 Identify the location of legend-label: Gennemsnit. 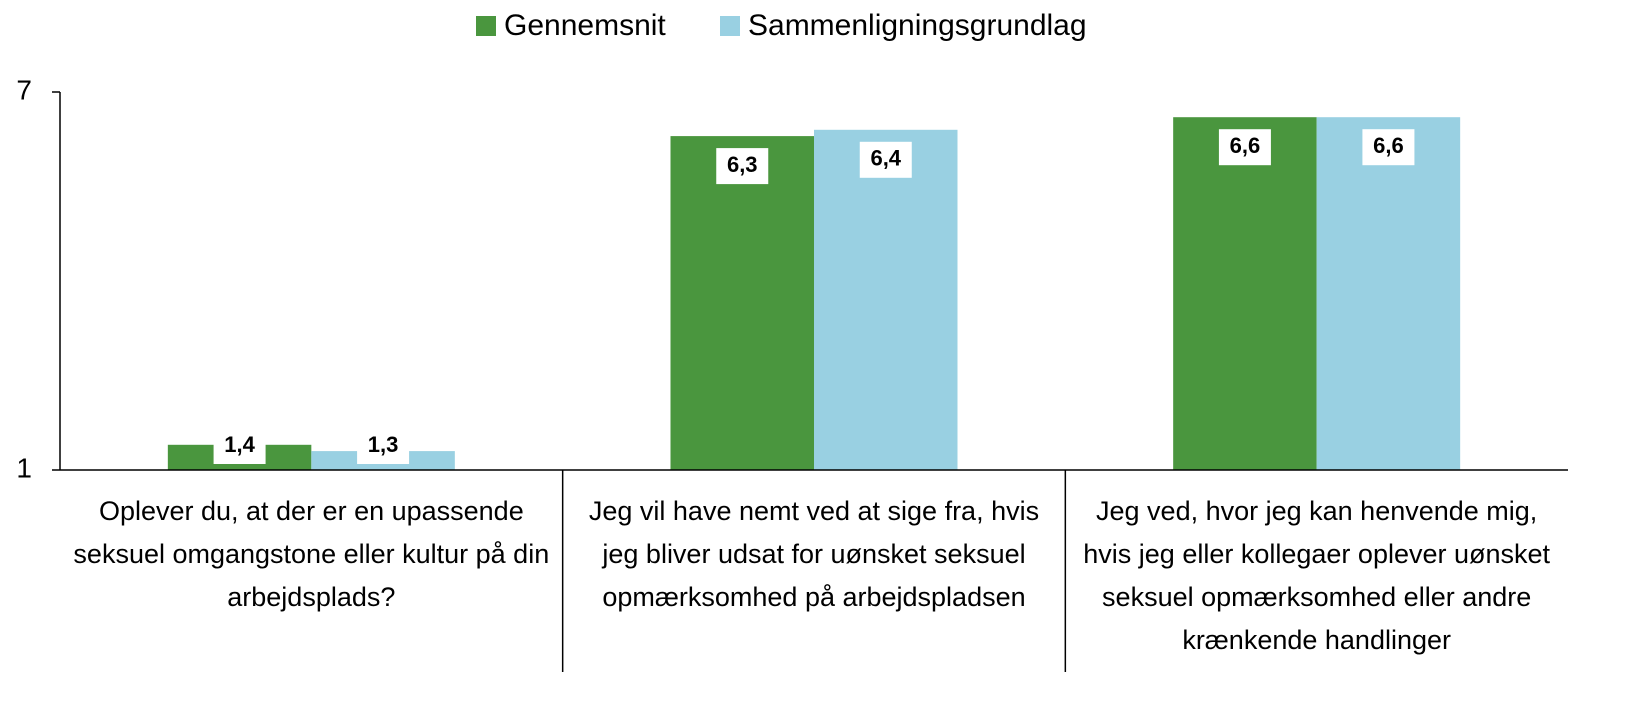
(585, 25).